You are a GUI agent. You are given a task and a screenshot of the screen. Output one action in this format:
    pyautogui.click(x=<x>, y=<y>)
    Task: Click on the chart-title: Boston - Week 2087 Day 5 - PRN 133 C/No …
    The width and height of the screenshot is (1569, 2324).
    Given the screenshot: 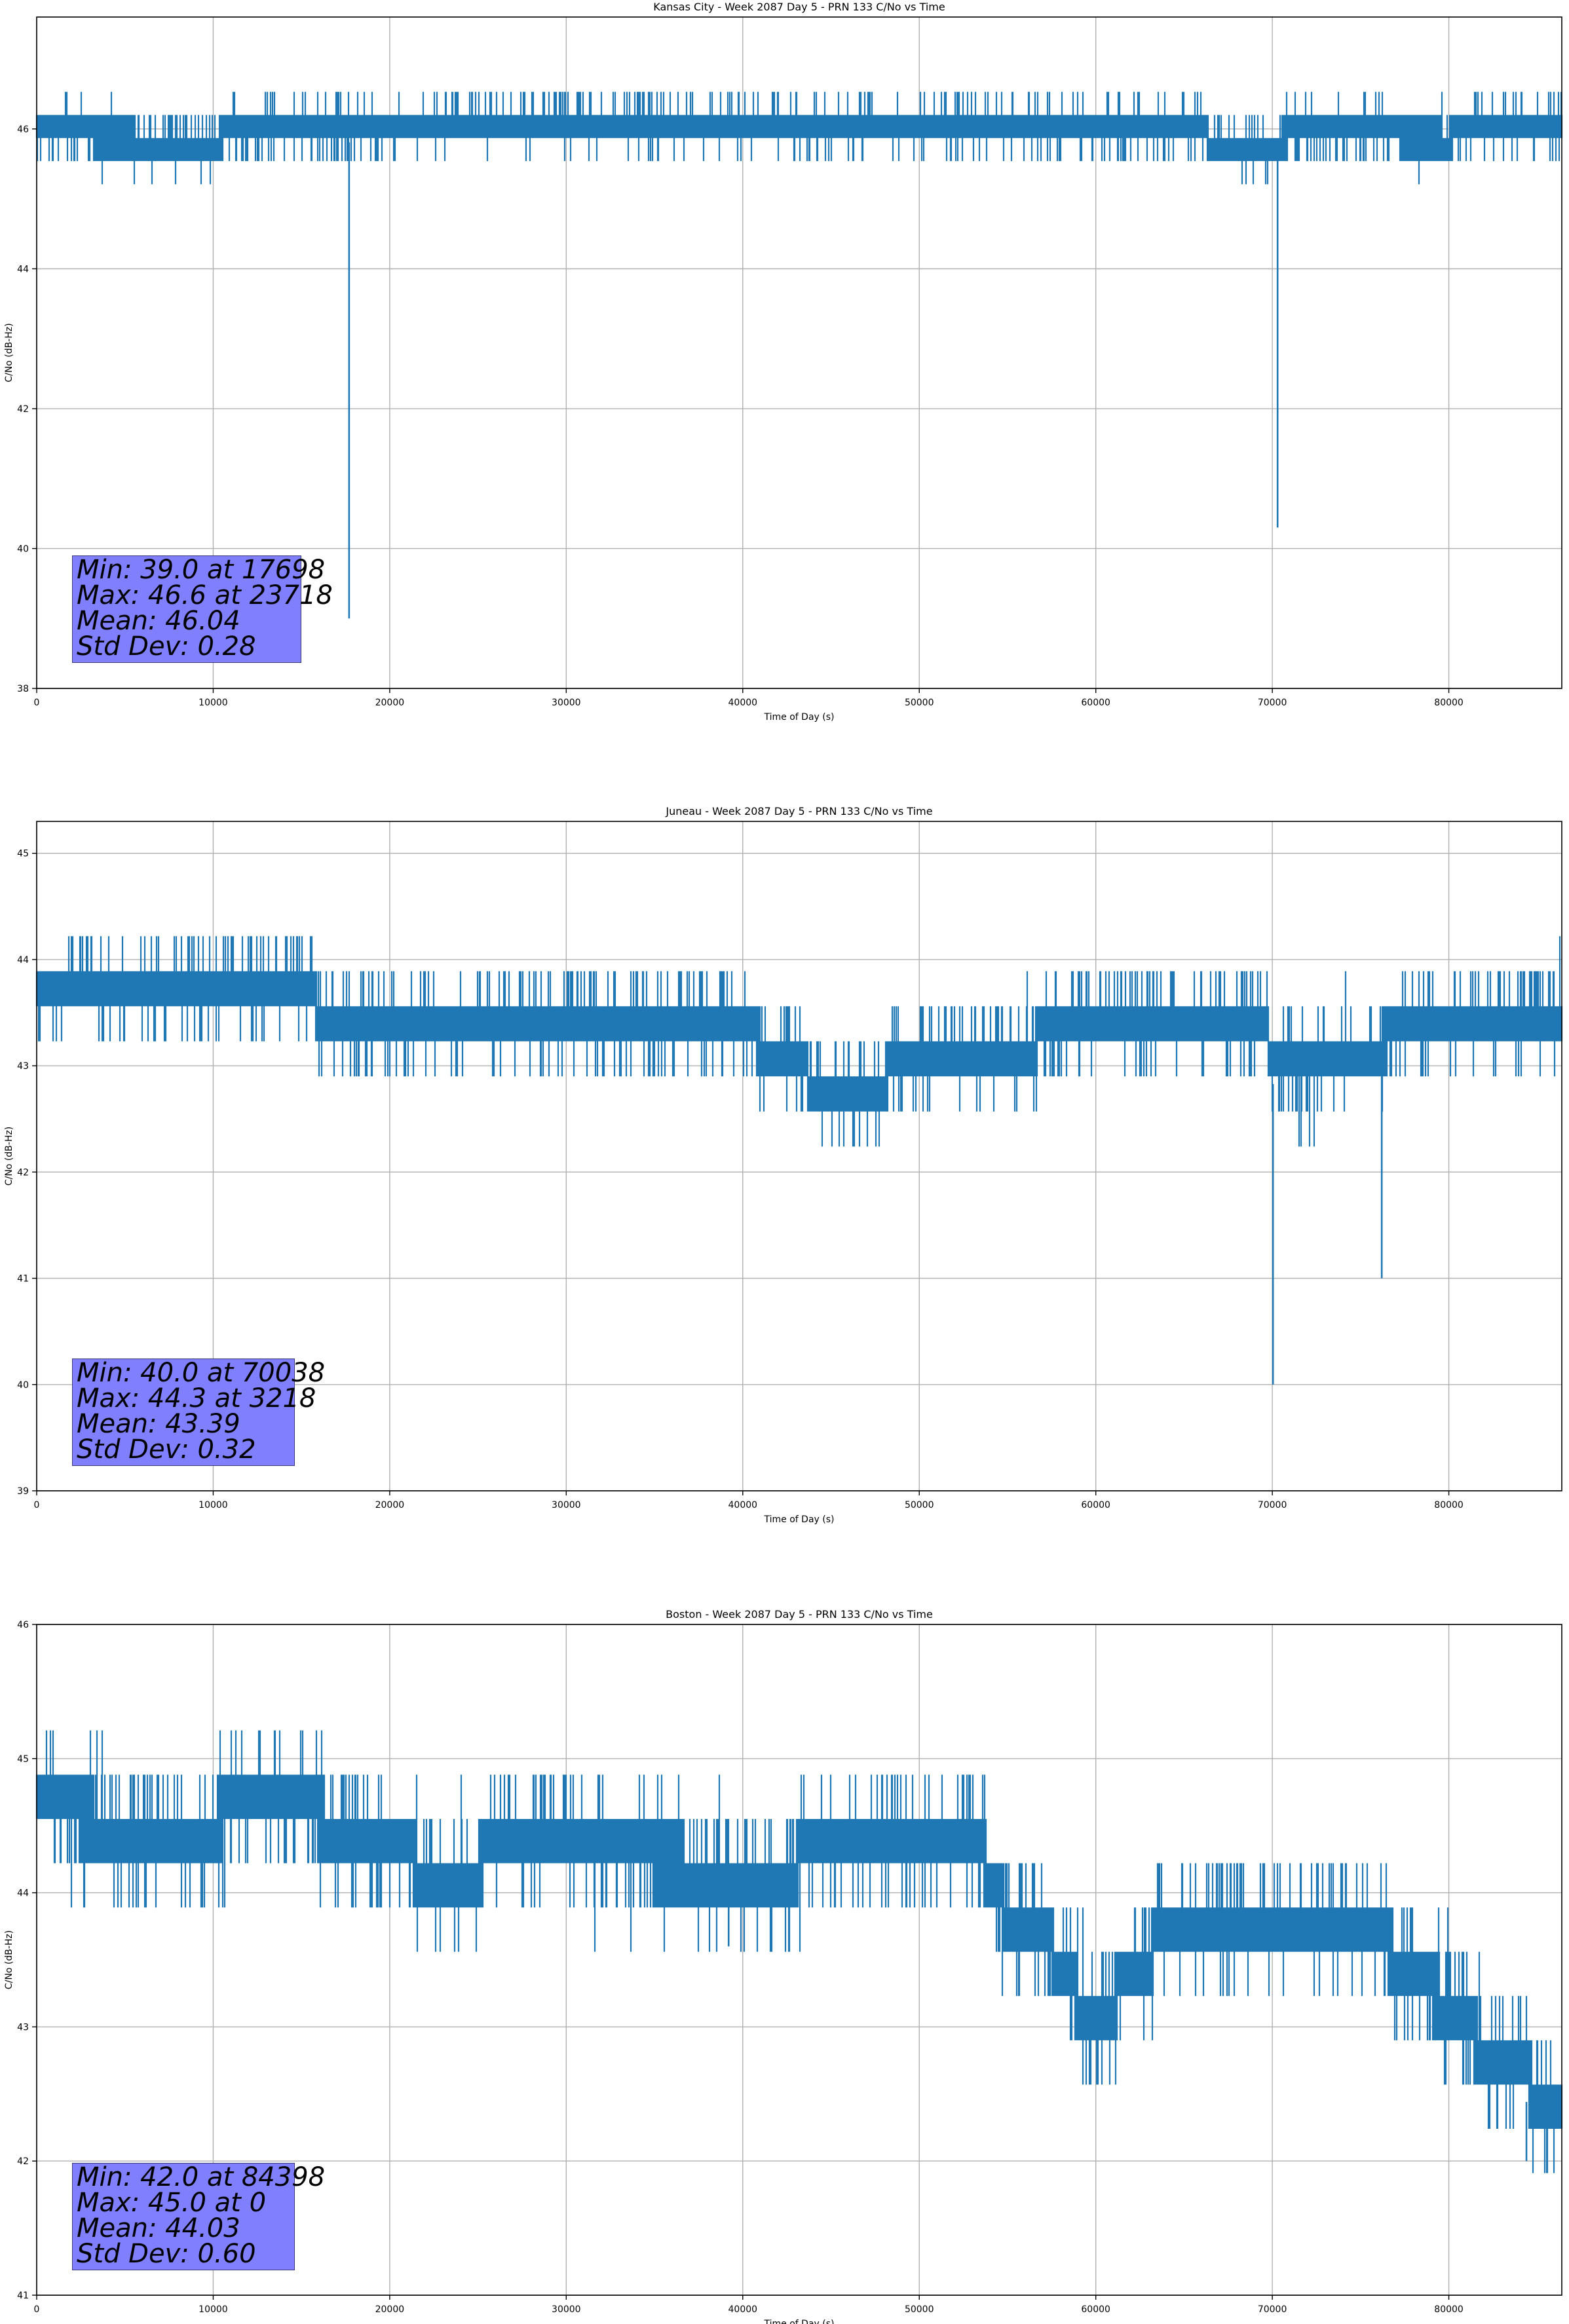 What is the action you would take?
    pyautogui.click(x=799, y=1614)
    